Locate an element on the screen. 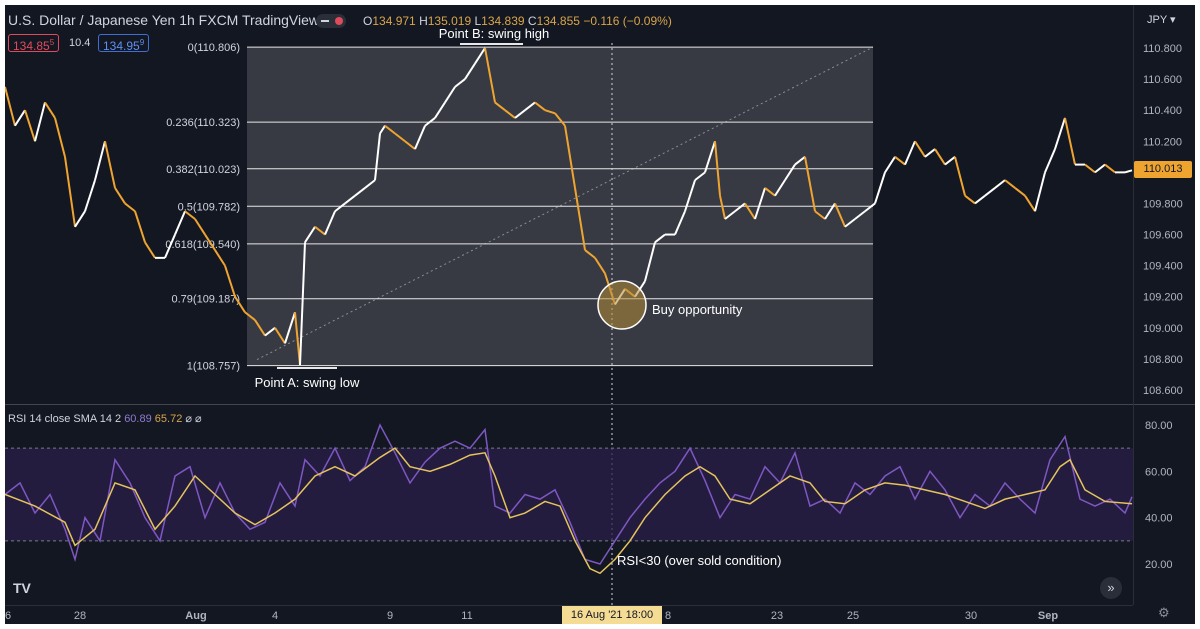  price-axis-label: 109.400 is located at coordinates (1163, 267).